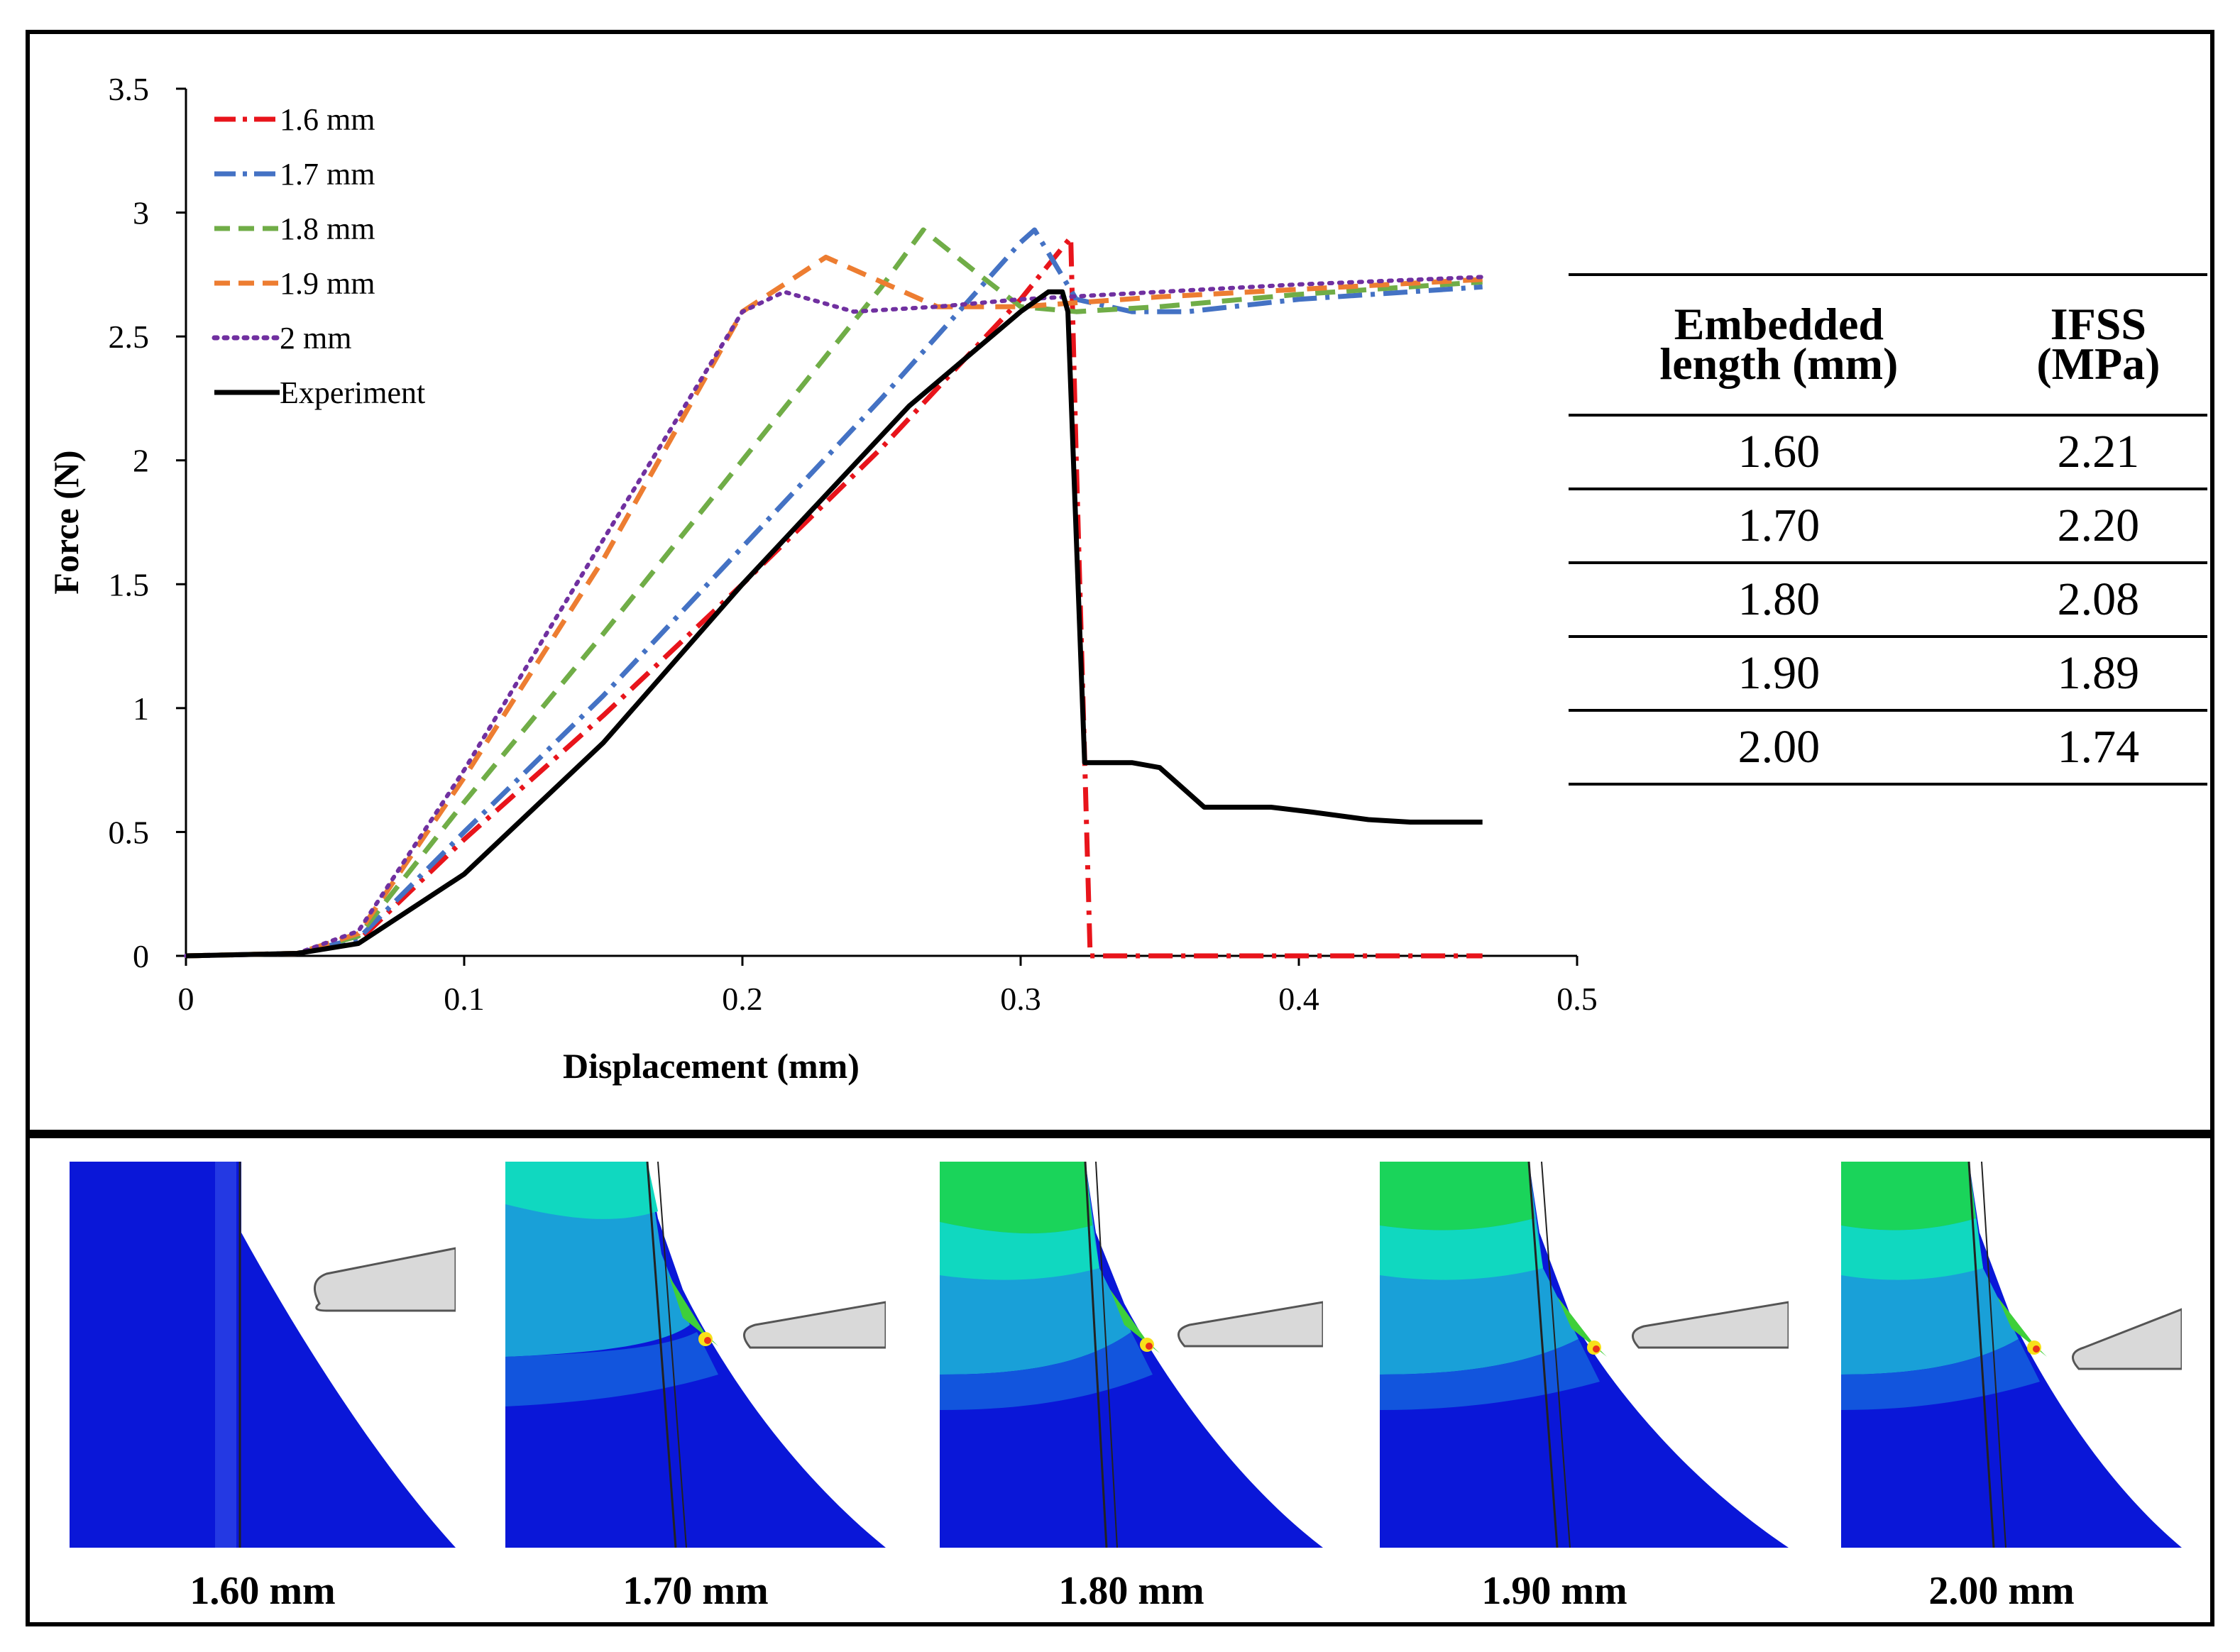 The width and height of the screenshot is (2240, 1652). What do you see at coordinates (2098, 748) in the screenshot?
I see `ifss-cell: 1.74` at bounding box center [2098, 748].